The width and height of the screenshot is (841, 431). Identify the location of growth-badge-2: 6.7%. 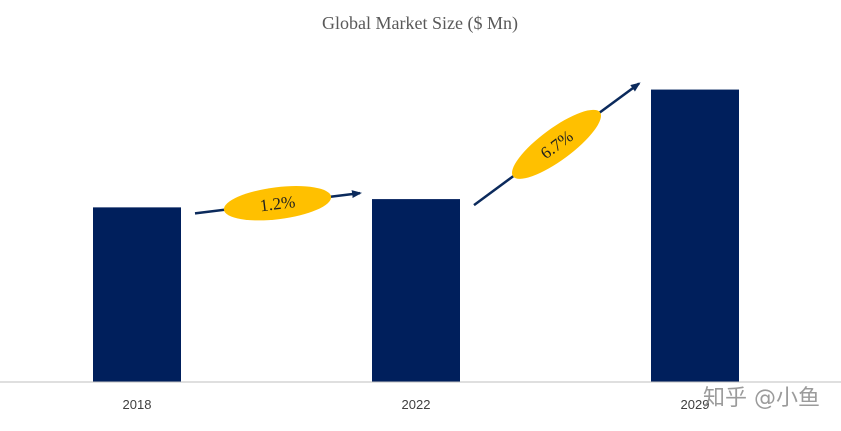
(556, 144).